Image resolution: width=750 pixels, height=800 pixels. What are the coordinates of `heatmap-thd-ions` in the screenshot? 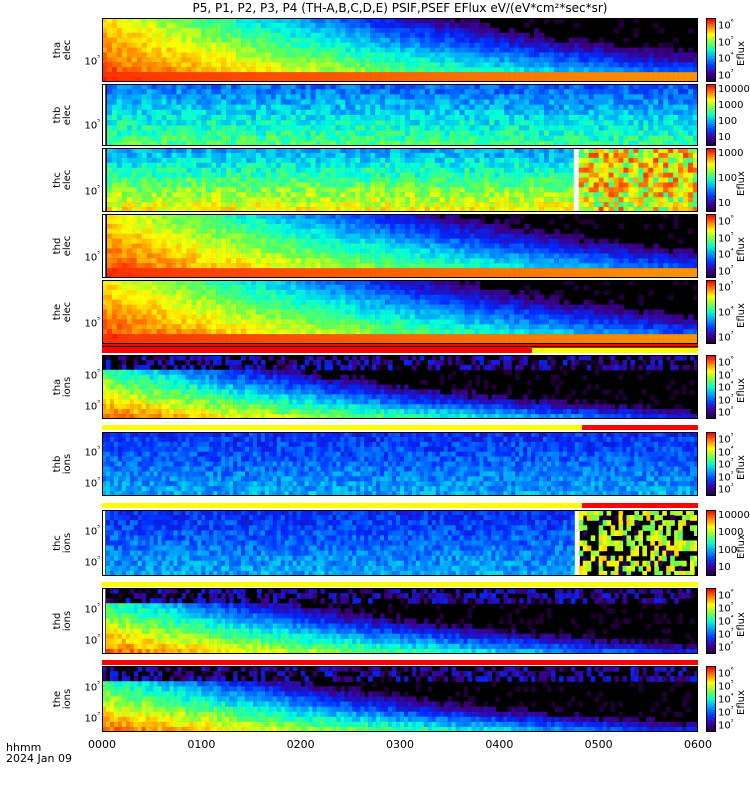 It's located at (400, 621).